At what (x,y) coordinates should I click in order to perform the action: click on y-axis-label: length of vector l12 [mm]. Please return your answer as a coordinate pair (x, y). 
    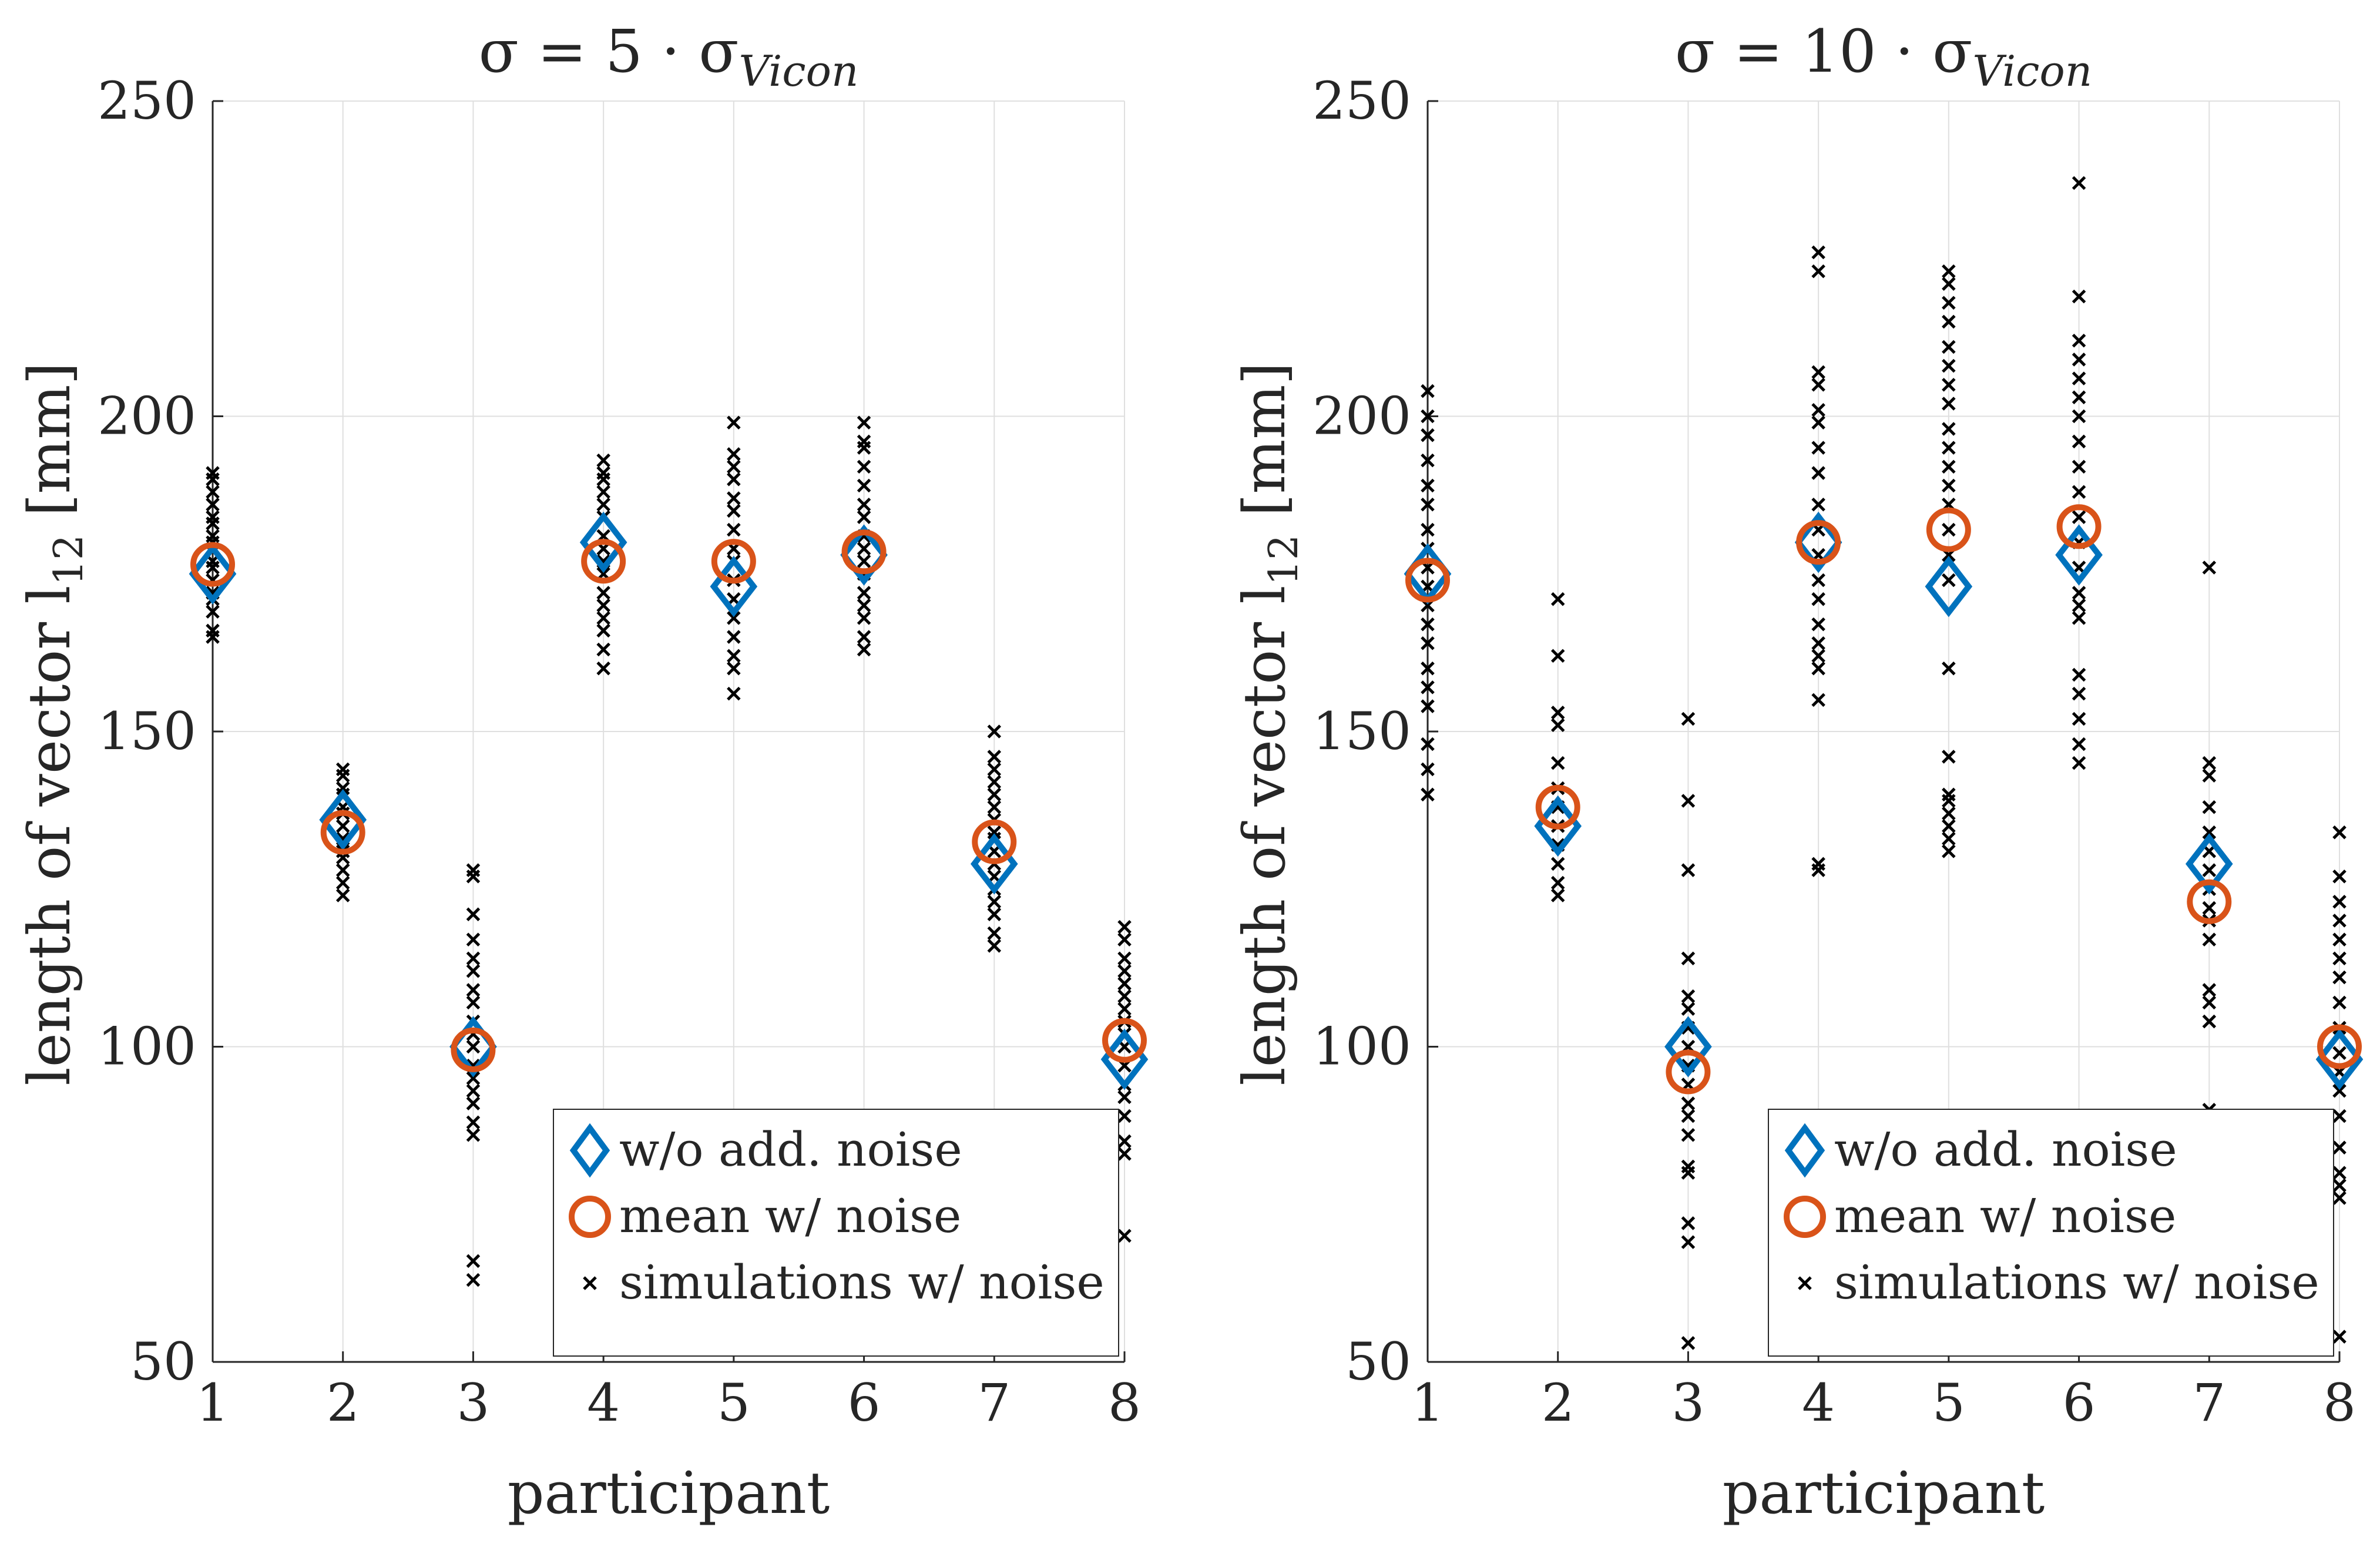
    Looking at the image, I should click on (1269, 723).